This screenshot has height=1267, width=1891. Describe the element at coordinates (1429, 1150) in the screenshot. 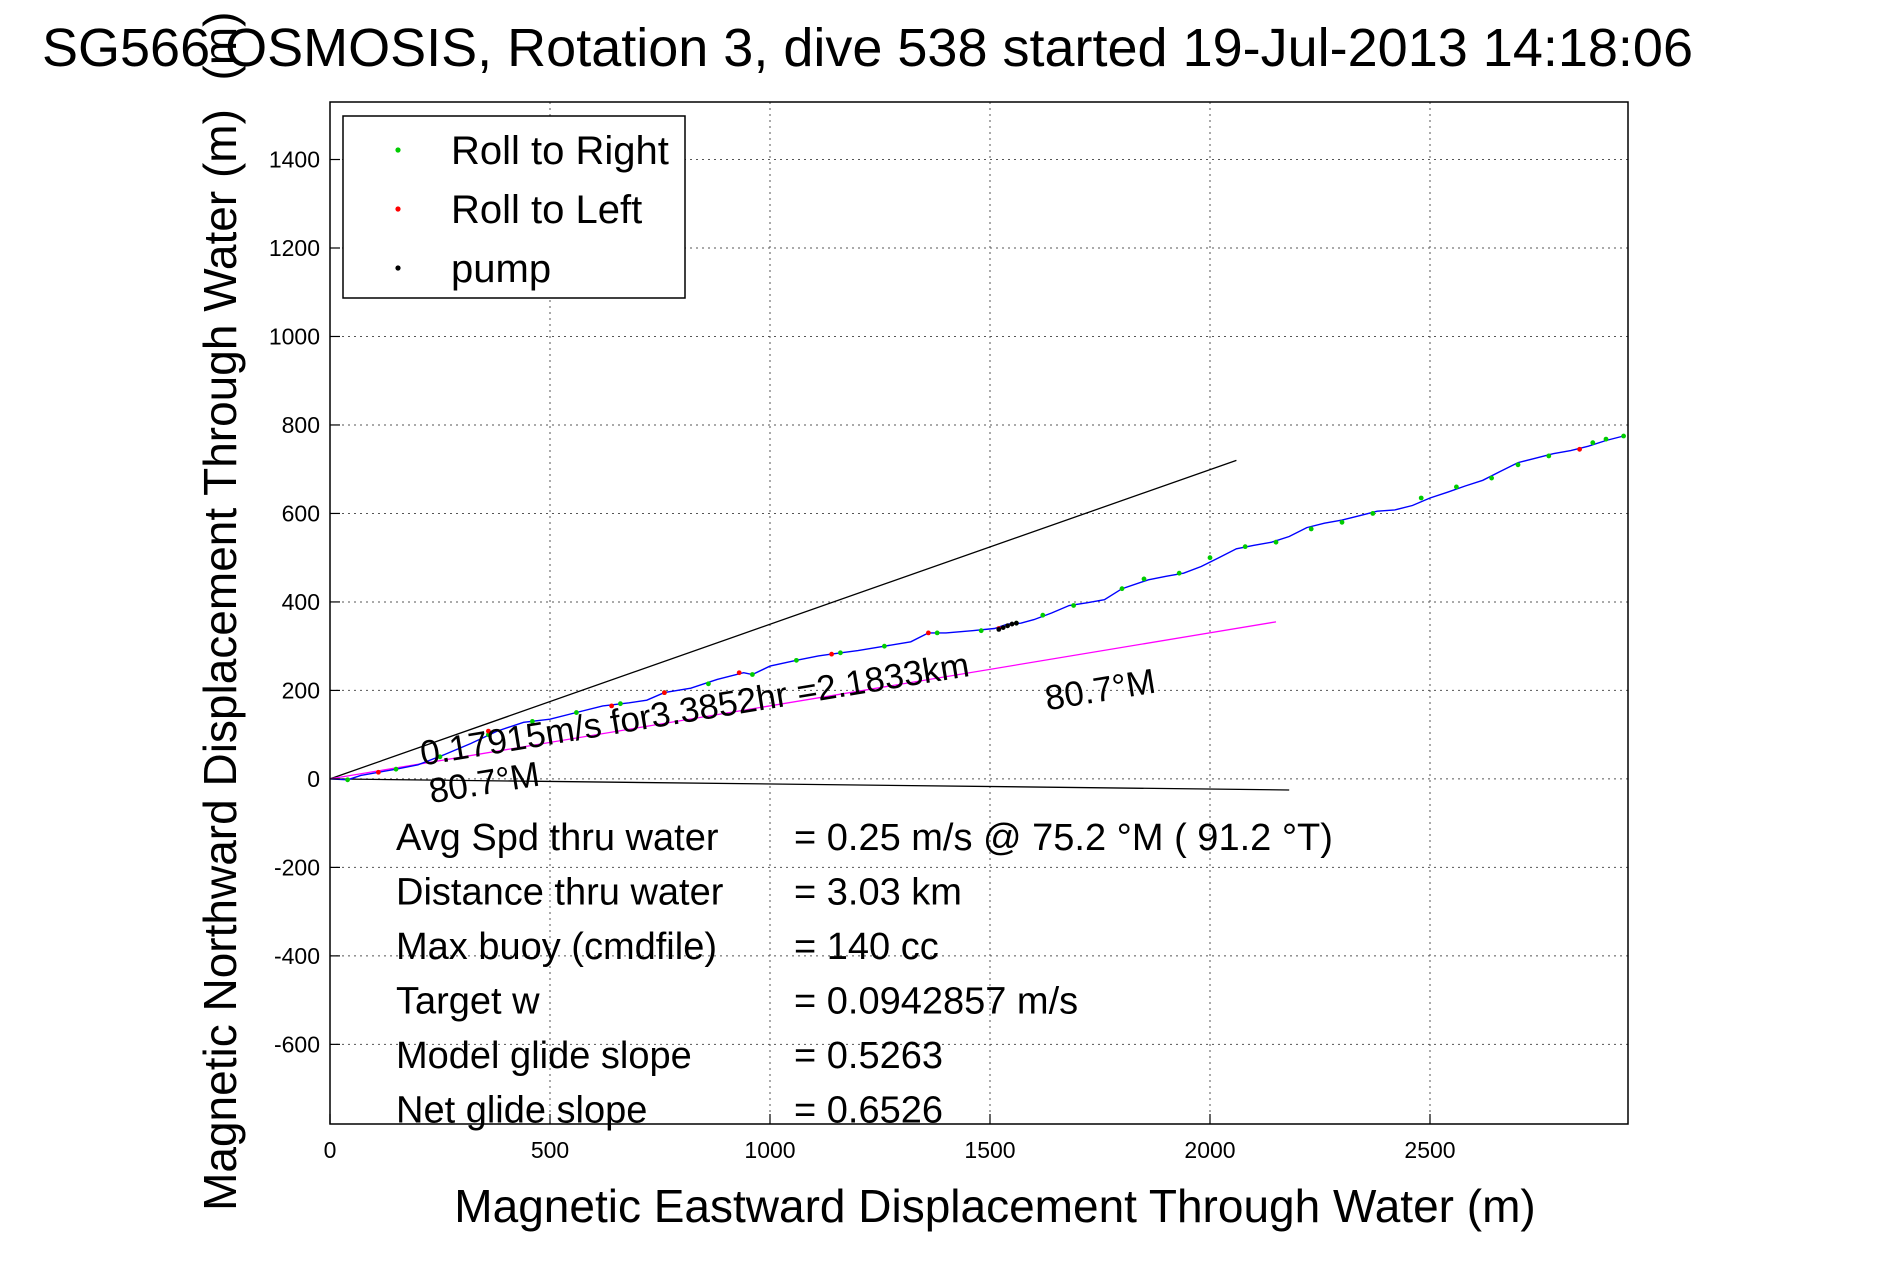

I see `x-tick-label: 2500` at that location.